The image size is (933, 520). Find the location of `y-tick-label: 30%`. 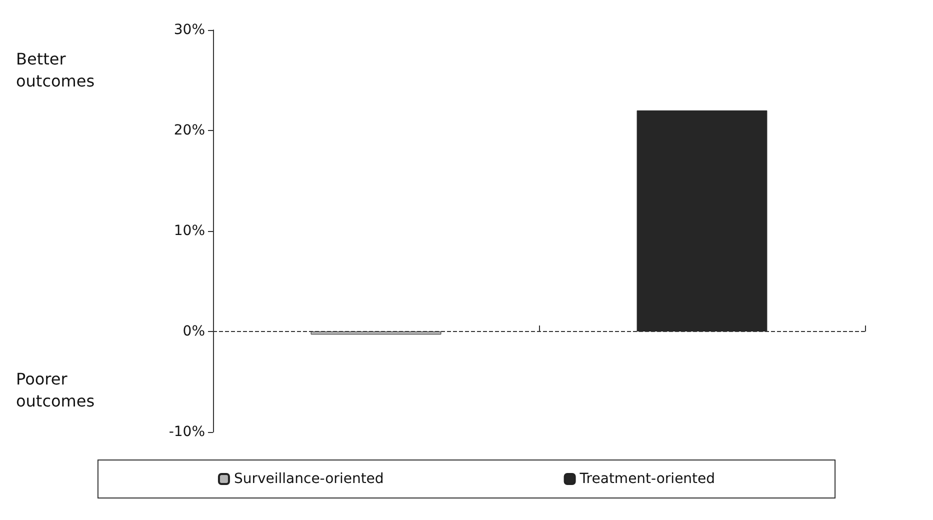

y-tick-label: 30% is located at coordinates (189, 30).